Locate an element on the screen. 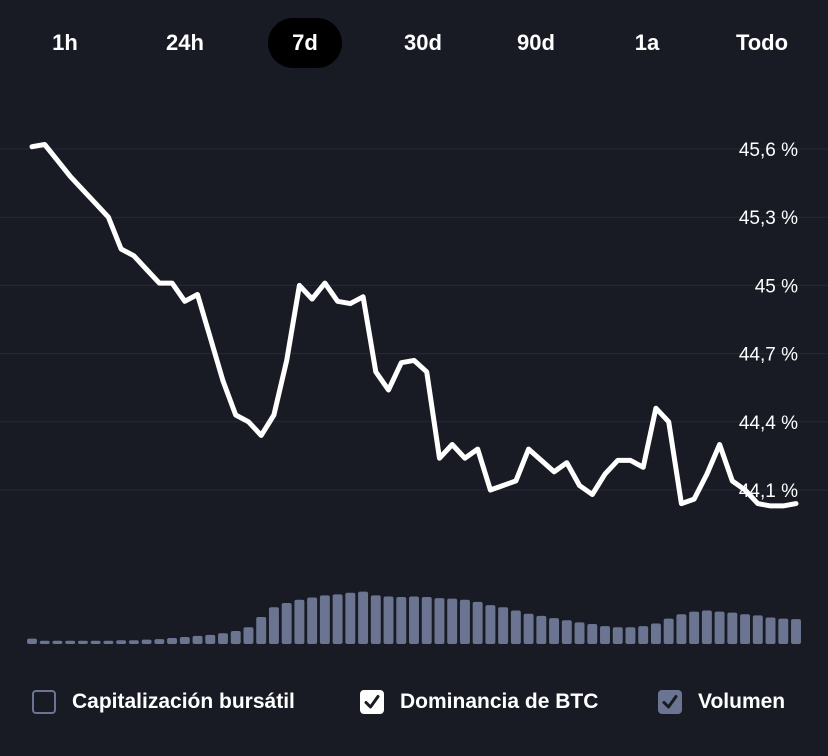 The image size is (828, 756). y-tick-label: 45 % is located at coordinates (776, 286).